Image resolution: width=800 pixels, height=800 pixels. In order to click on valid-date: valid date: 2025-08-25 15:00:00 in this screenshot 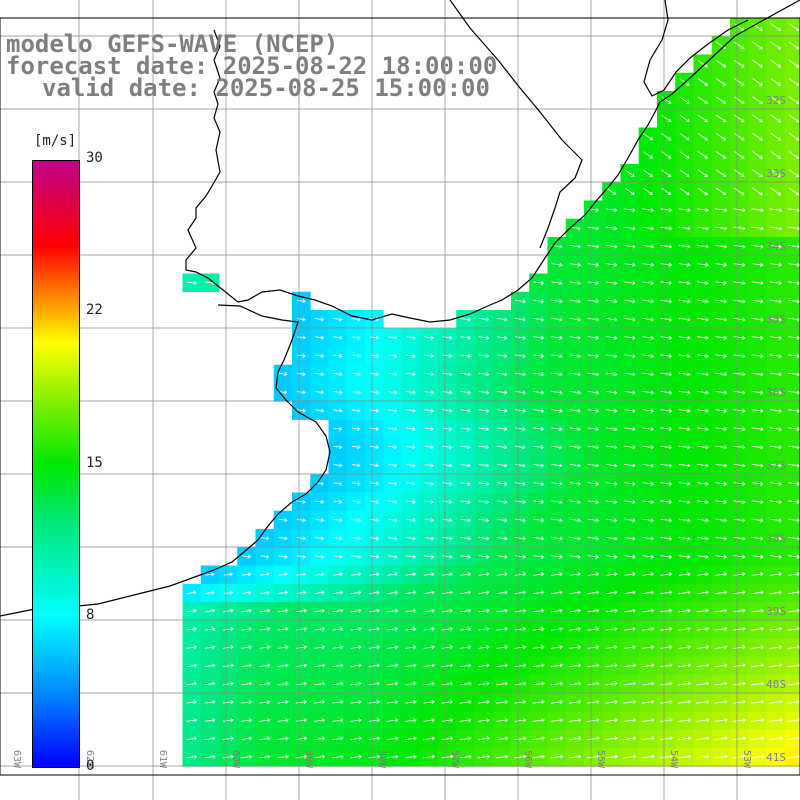, I will do `click(266, 88)`.